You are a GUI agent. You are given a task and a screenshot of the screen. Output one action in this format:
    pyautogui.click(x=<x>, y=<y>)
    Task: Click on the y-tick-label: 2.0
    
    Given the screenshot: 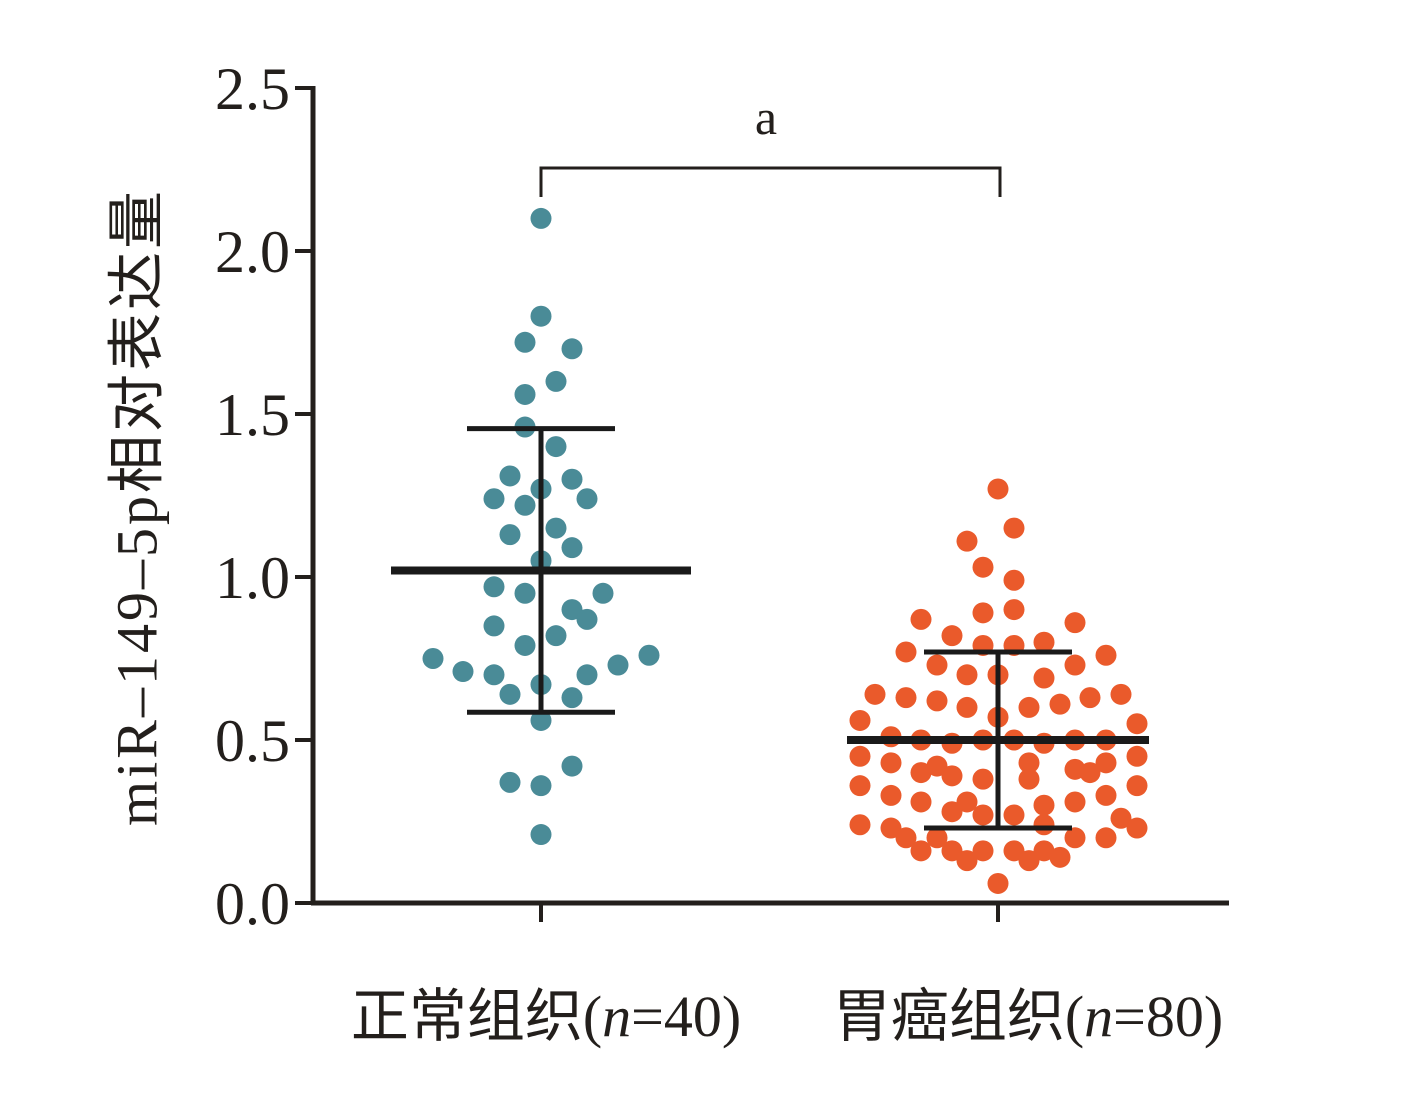 What is the action you would take?
    pyautogui.click(x=252, y=252)
    